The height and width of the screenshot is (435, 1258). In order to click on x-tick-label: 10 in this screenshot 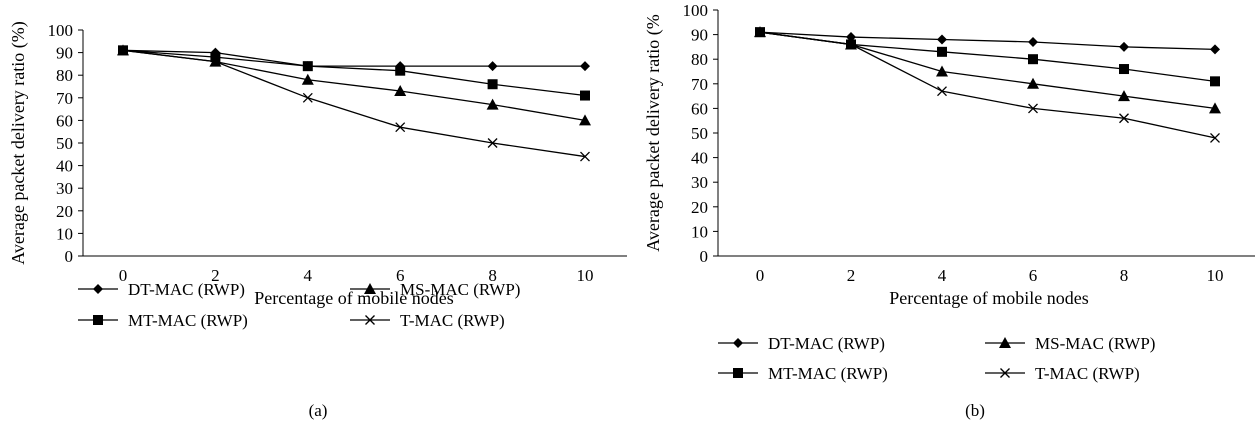, I will do `click(1215, 275)`.